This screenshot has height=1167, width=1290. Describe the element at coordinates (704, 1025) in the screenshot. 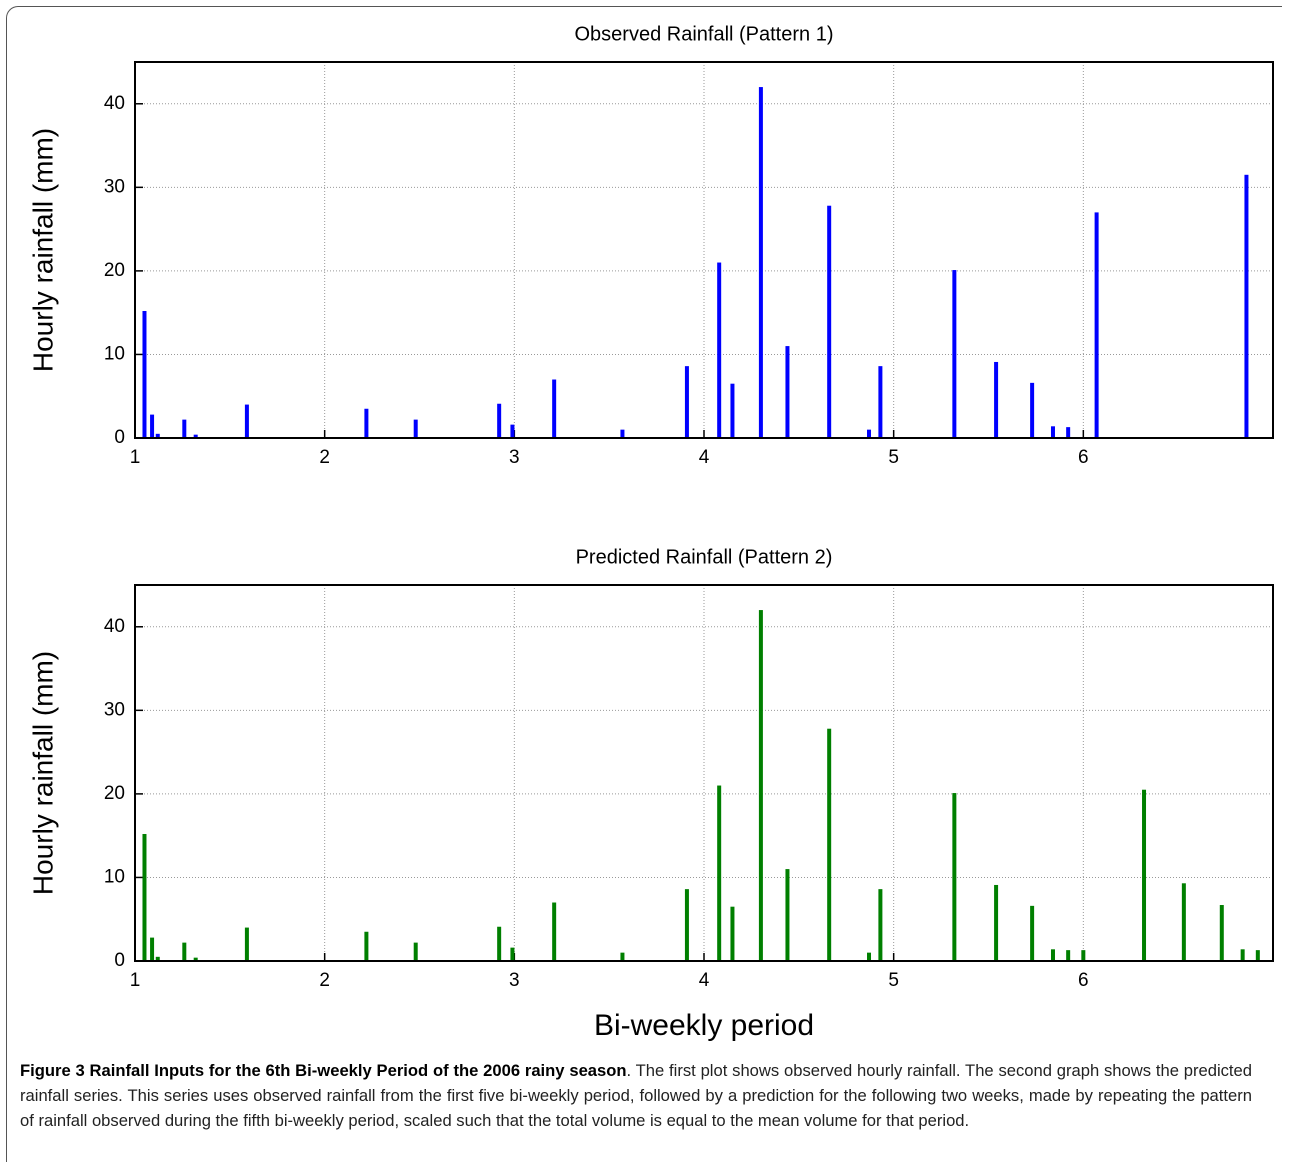

I see `x-axis-label: Bi-weekly period` at that location.